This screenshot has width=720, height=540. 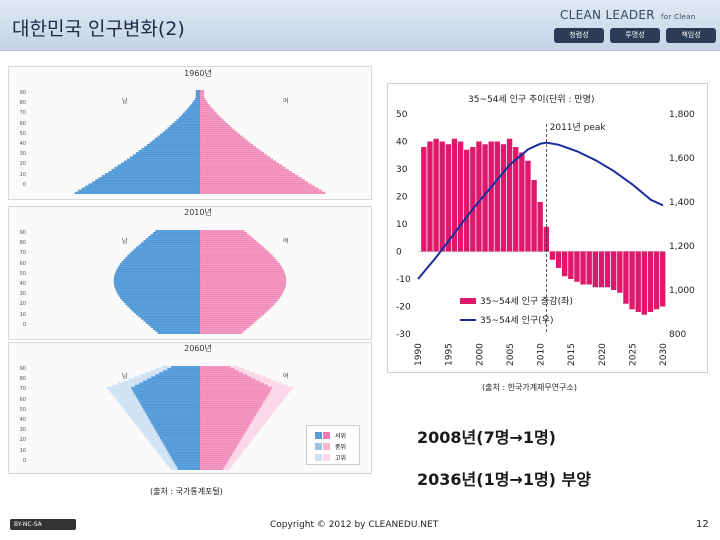 What do you see at coordinates (450, 354) in the screenshot?
I see `x-tick-label: 1995` at bounding box center [450, 354].